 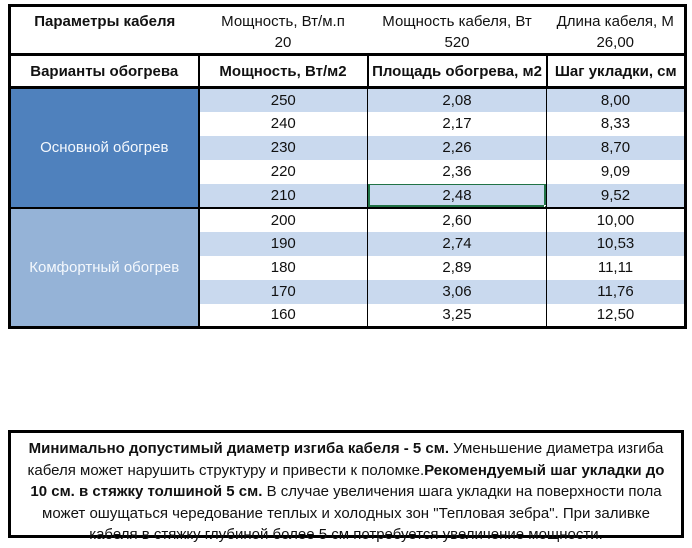 I want to click on cell-area: 2,17, so click(x=457, y=123).